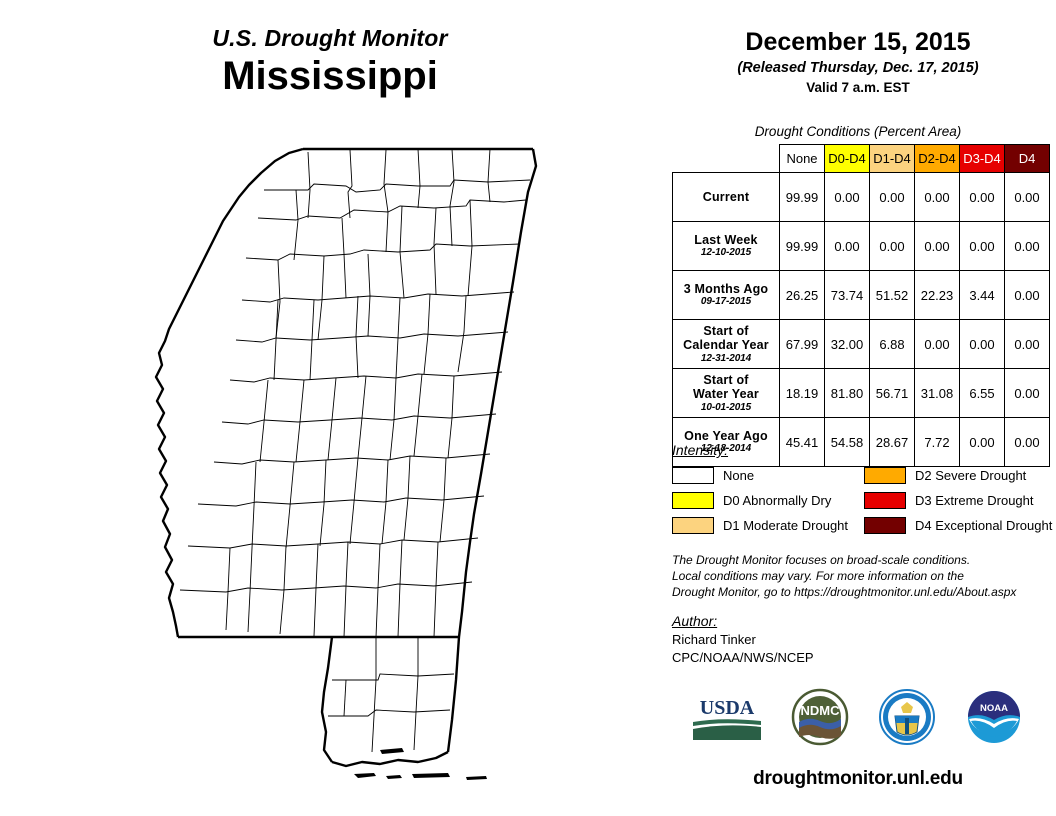  I want to click on noaa-logo: NOAA, so click(994, 719).